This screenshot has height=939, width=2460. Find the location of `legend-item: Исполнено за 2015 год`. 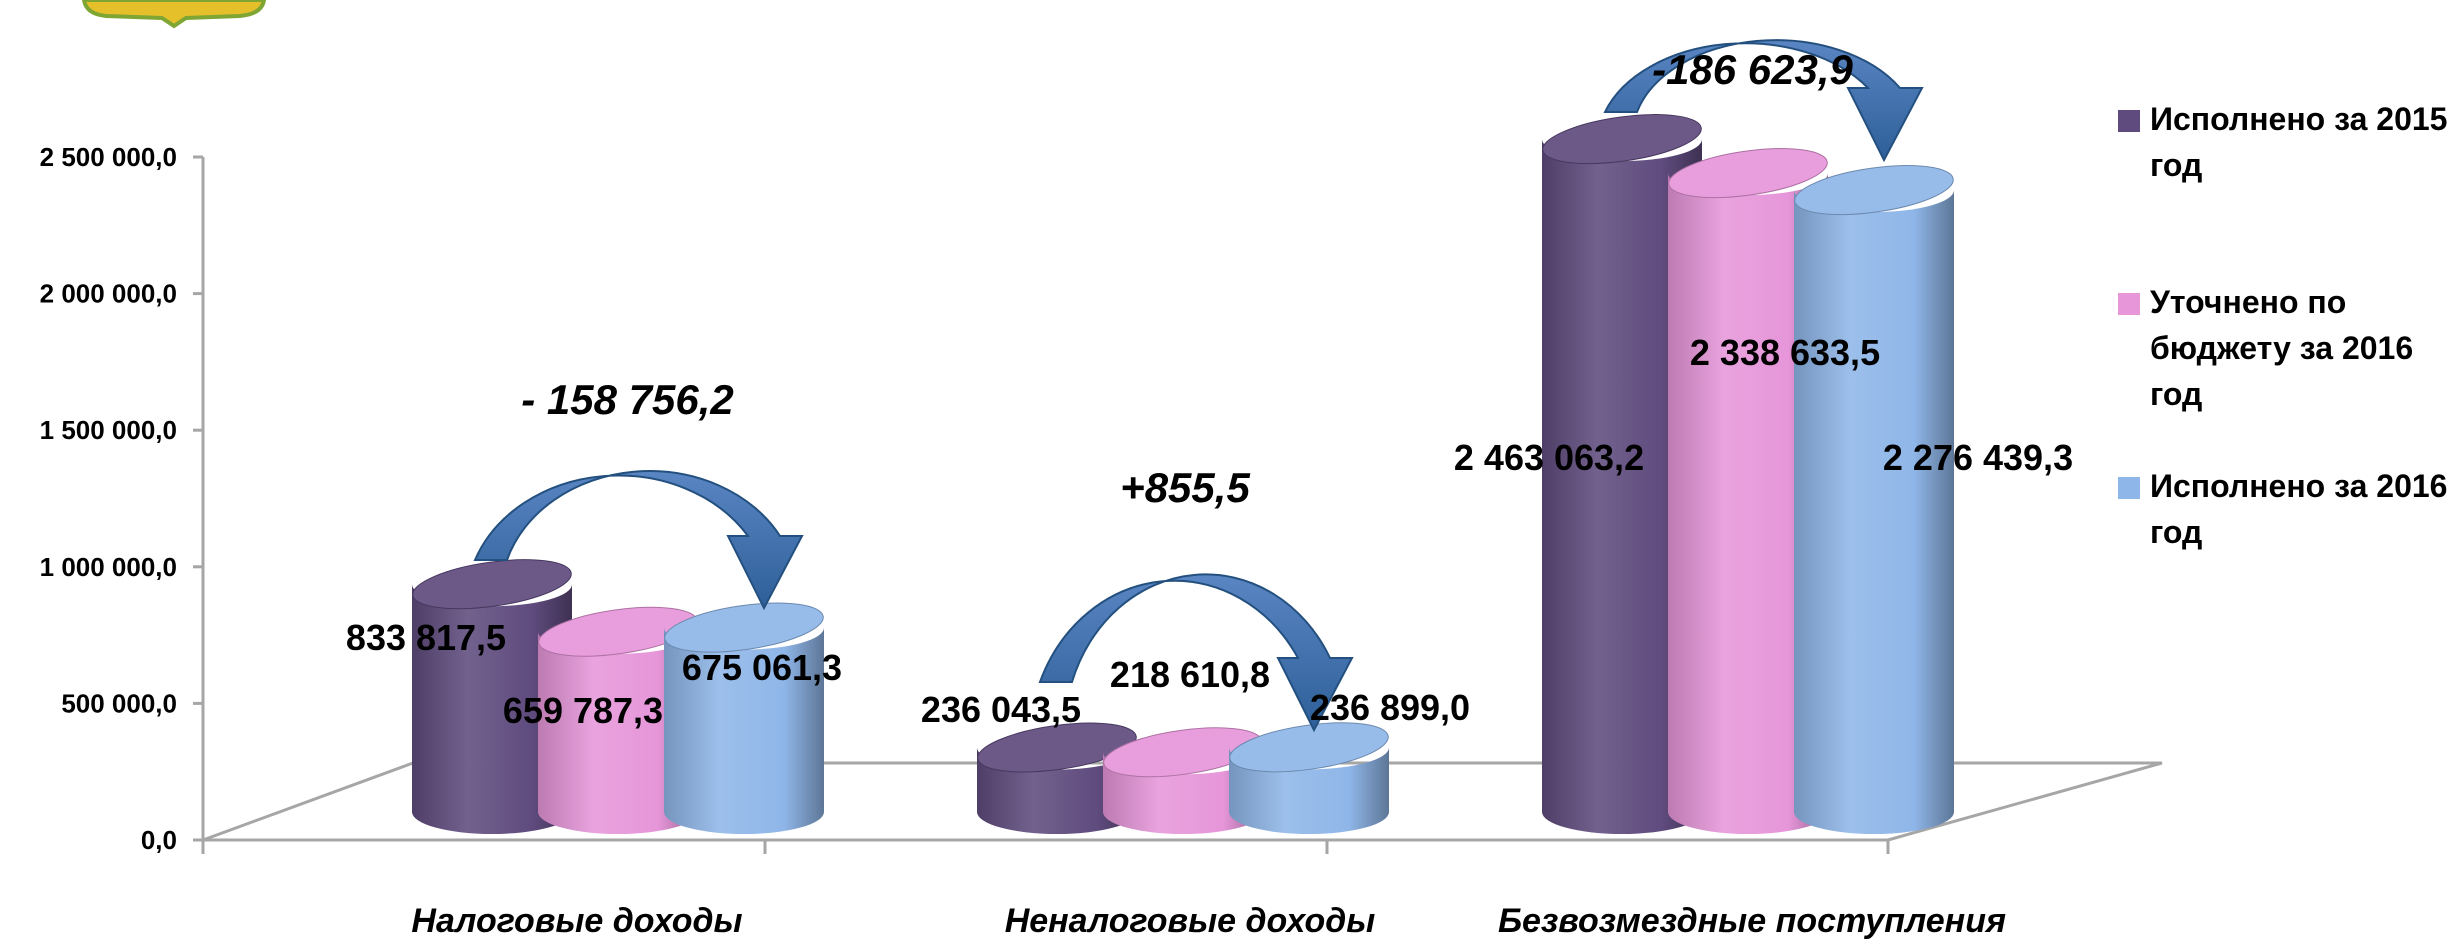

legend-item: Исполнено за 2015 год is located at coordinates (2282, 142).